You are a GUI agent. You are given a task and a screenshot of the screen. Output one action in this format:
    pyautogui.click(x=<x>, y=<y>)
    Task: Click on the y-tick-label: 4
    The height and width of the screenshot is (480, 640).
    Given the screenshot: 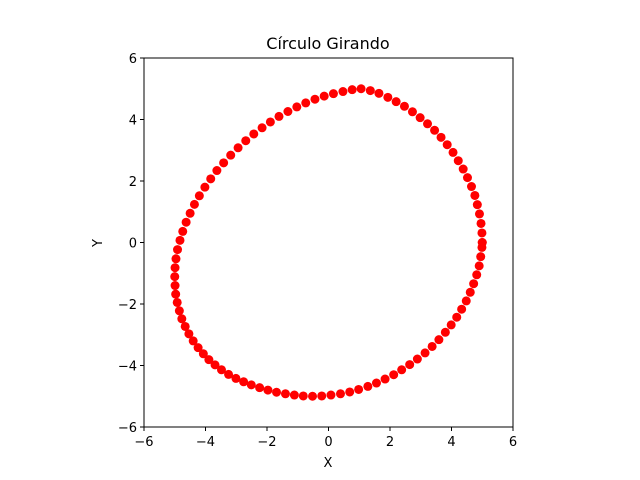 What is the action you would take?
    pyautogui.click(x=133, y=121)
    